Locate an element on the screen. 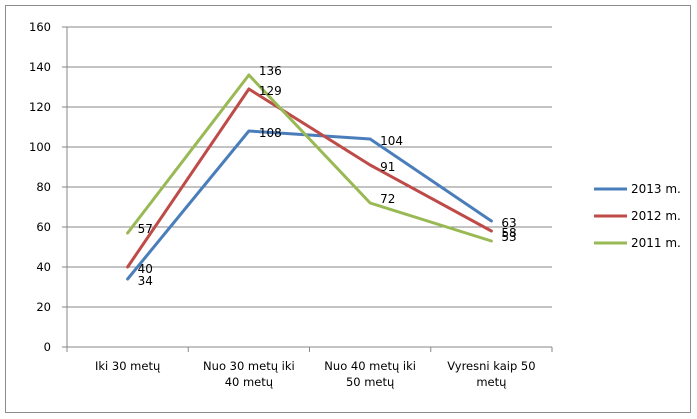  y-tick-label: 40 is located at coordinates (43, 267).